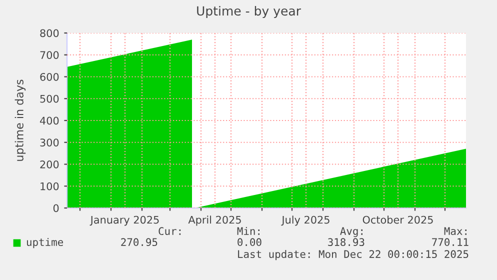 Image resolution: width=497 pixels, height=280 pixels. I want to click on y-tick-label: 500, so click(49, 98).